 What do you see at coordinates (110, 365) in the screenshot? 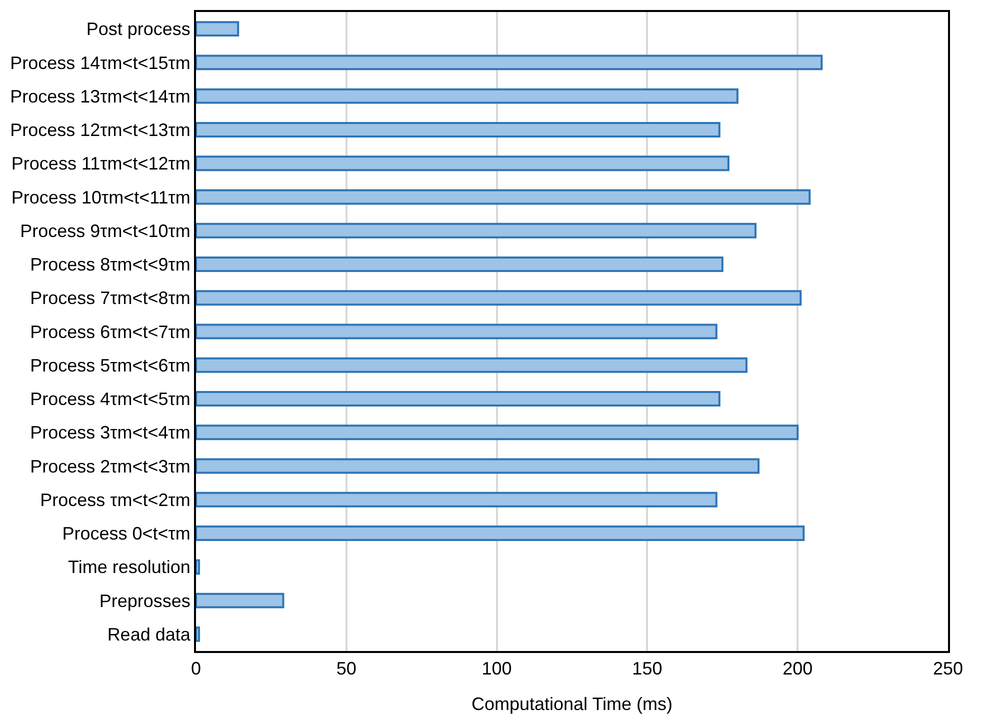
I see `y-tick-label: Process 5τm<t<6τm` at bounding box center [110, 365].